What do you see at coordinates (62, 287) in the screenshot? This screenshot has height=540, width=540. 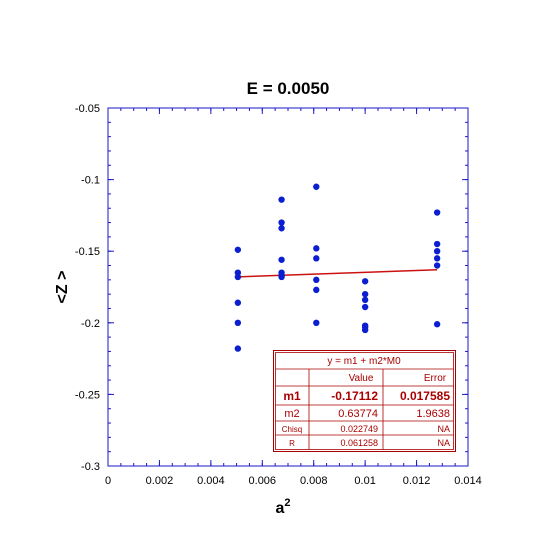 I see `y-axis-label: <Z >` at bounding box center [62, 287].